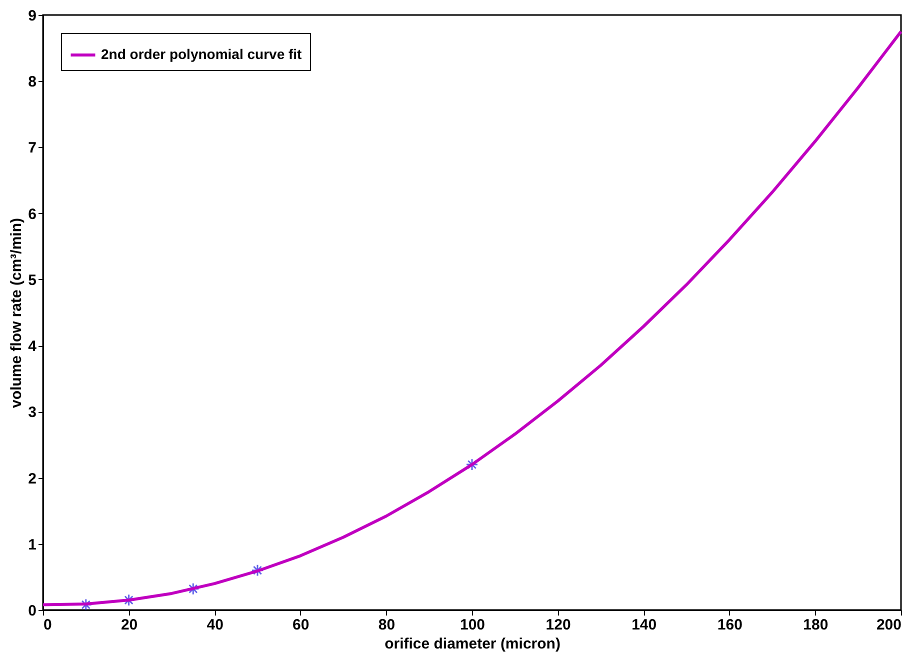 Image resolution: width=911 pixels, height=659 pixels. What do you see at coordinates (32, 82) in the screenshot?
I see `y-tick-label: 8` at bounding box center [32, 82].